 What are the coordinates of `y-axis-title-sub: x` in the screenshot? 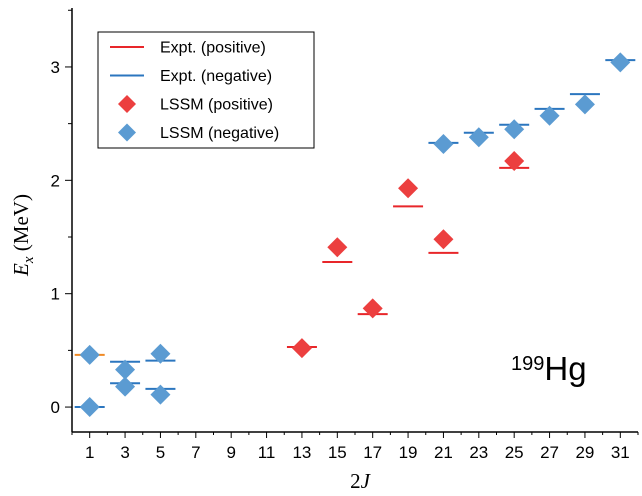 It's located at (29, 260).